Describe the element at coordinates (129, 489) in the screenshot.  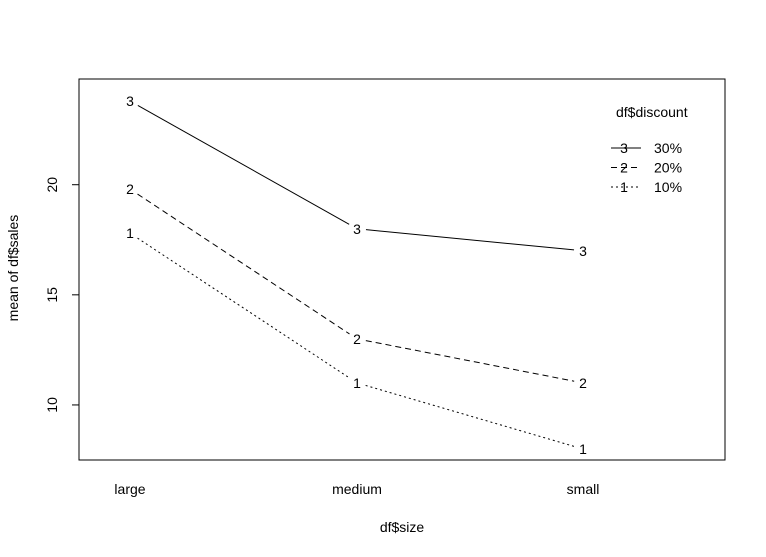
I see `x-tick-label-0: large` at that location.